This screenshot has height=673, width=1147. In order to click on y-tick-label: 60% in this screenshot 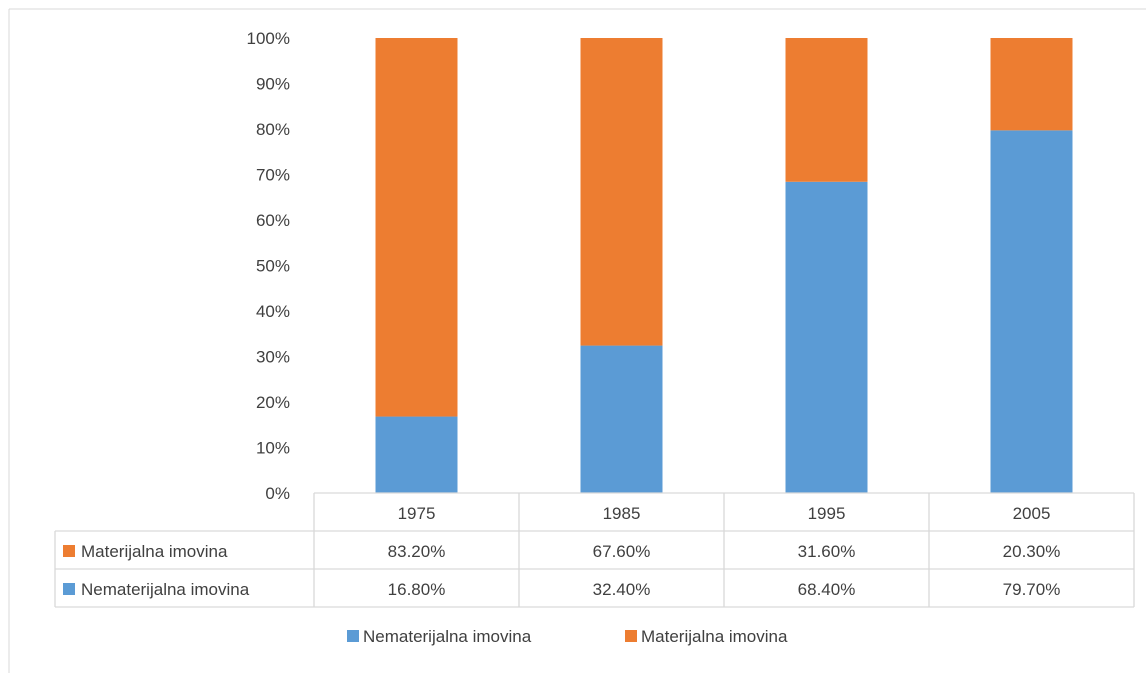, I will do `click(273, 220)`.